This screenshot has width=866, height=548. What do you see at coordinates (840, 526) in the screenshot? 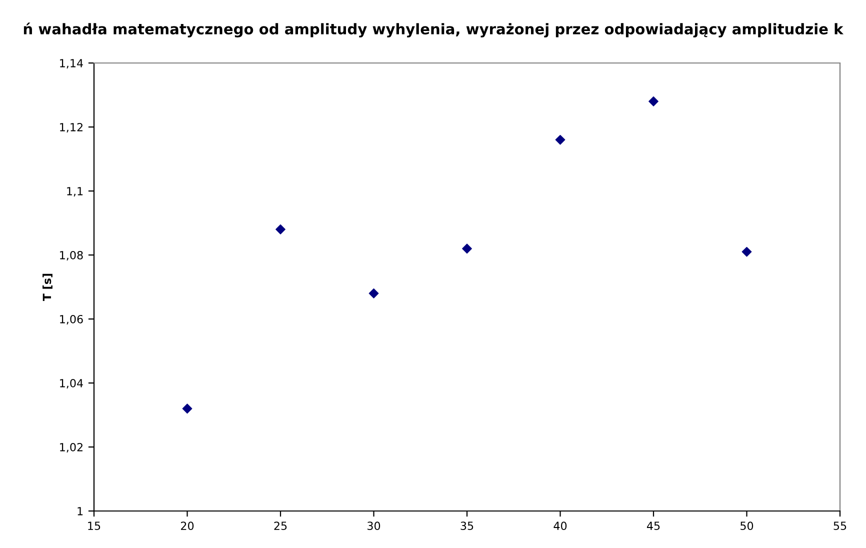
I see `x-tick-label: 55` at bounding box center [840, 526].